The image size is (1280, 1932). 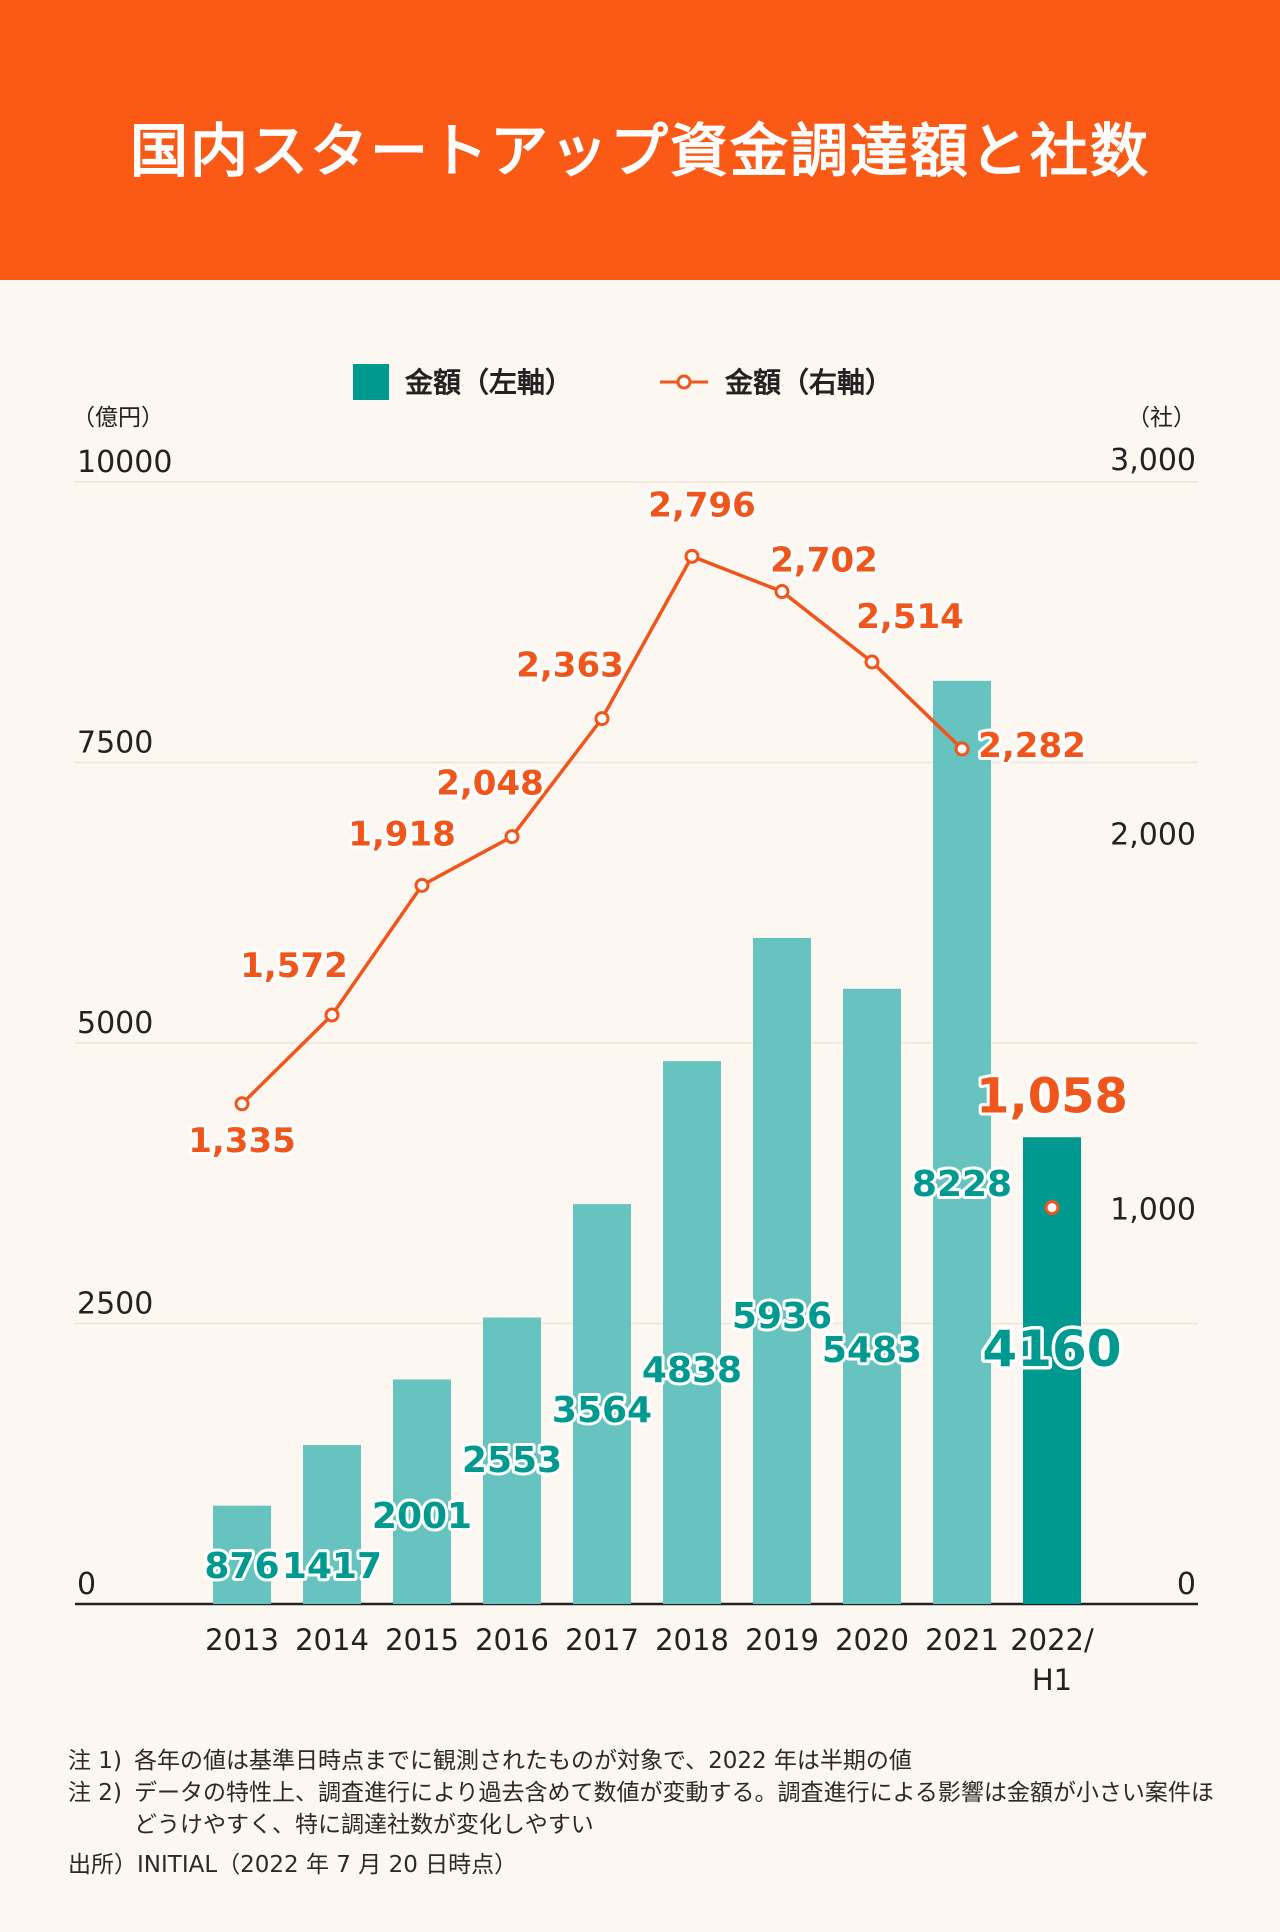 I want to click on bar-label-5: 4838, so click(x=692, y=1370).